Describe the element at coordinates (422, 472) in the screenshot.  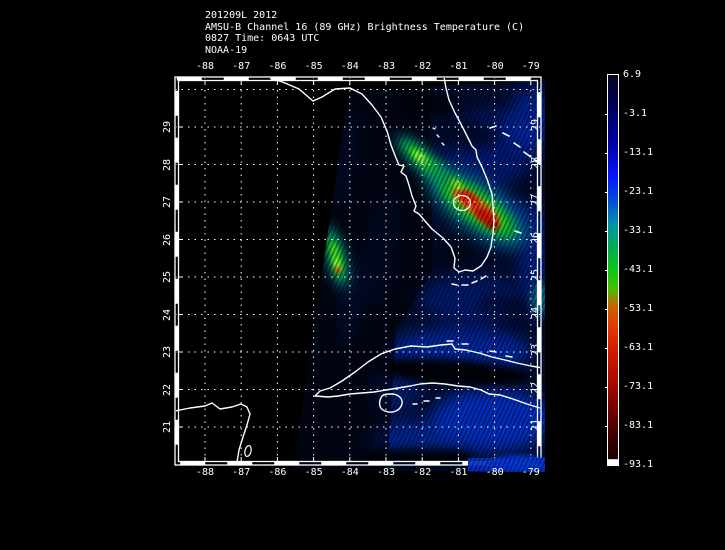
I see `lon-label-bottom: -82` at that location.